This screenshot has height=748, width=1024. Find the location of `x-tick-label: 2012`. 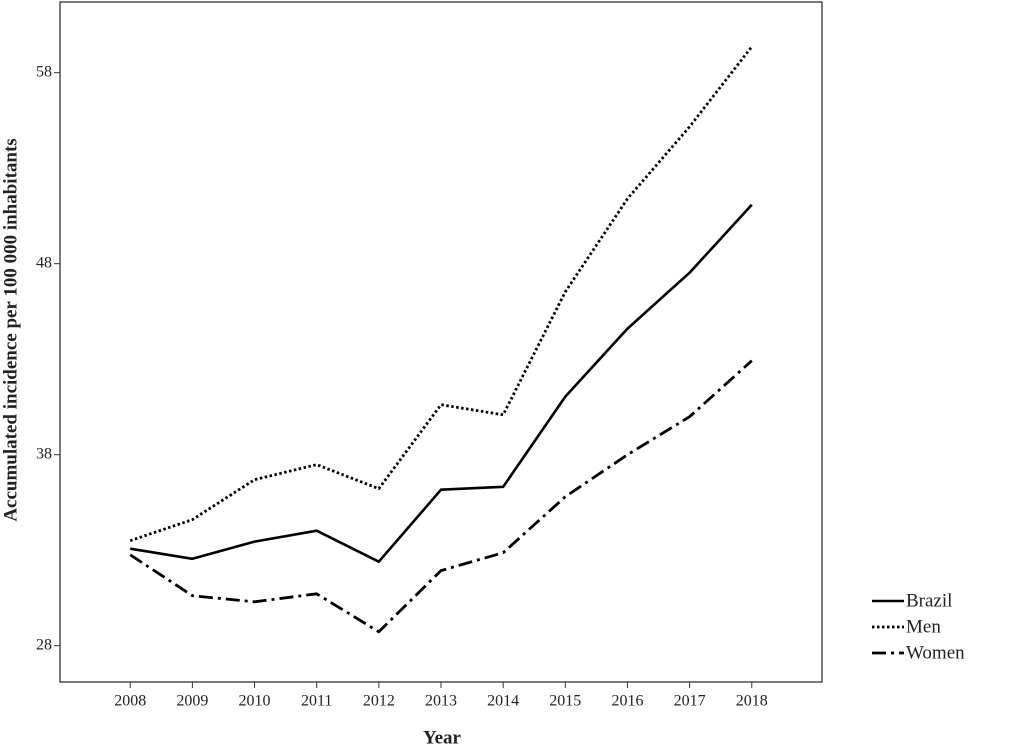

x-tick-label: 2012 is located at coordinates (379, 701).